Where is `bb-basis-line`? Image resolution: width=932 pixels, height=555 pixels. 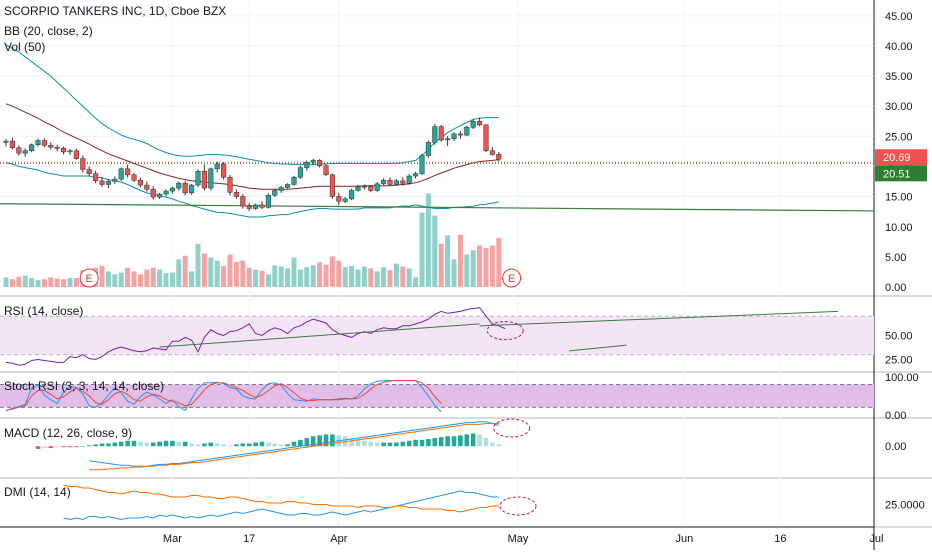
bb-basis-line is located at coordinates (252, 146).